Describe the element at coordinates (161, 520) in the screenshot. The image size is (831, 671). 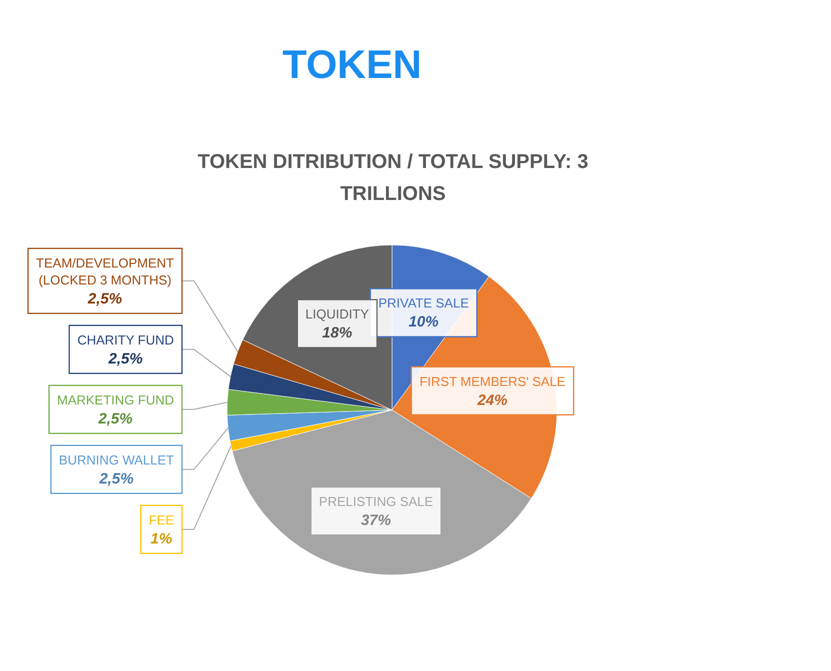
I see `slice-label: FEE` at that location.